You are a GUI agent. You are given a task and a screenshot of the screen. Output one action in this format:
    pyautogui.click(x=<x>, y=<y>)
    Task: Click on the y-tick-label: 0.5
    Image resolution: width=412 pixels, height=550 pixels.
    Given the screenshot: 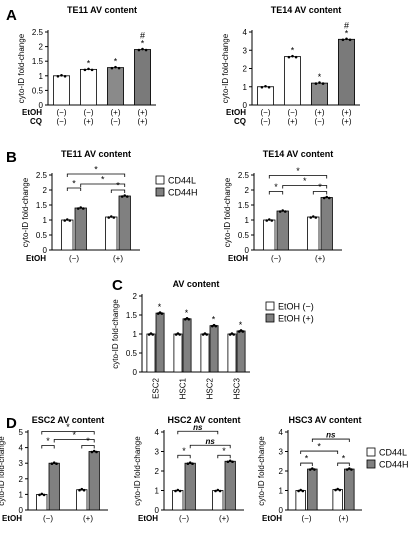 What is the action you would take?
    pyautogui.click(x=38, y=90)
    